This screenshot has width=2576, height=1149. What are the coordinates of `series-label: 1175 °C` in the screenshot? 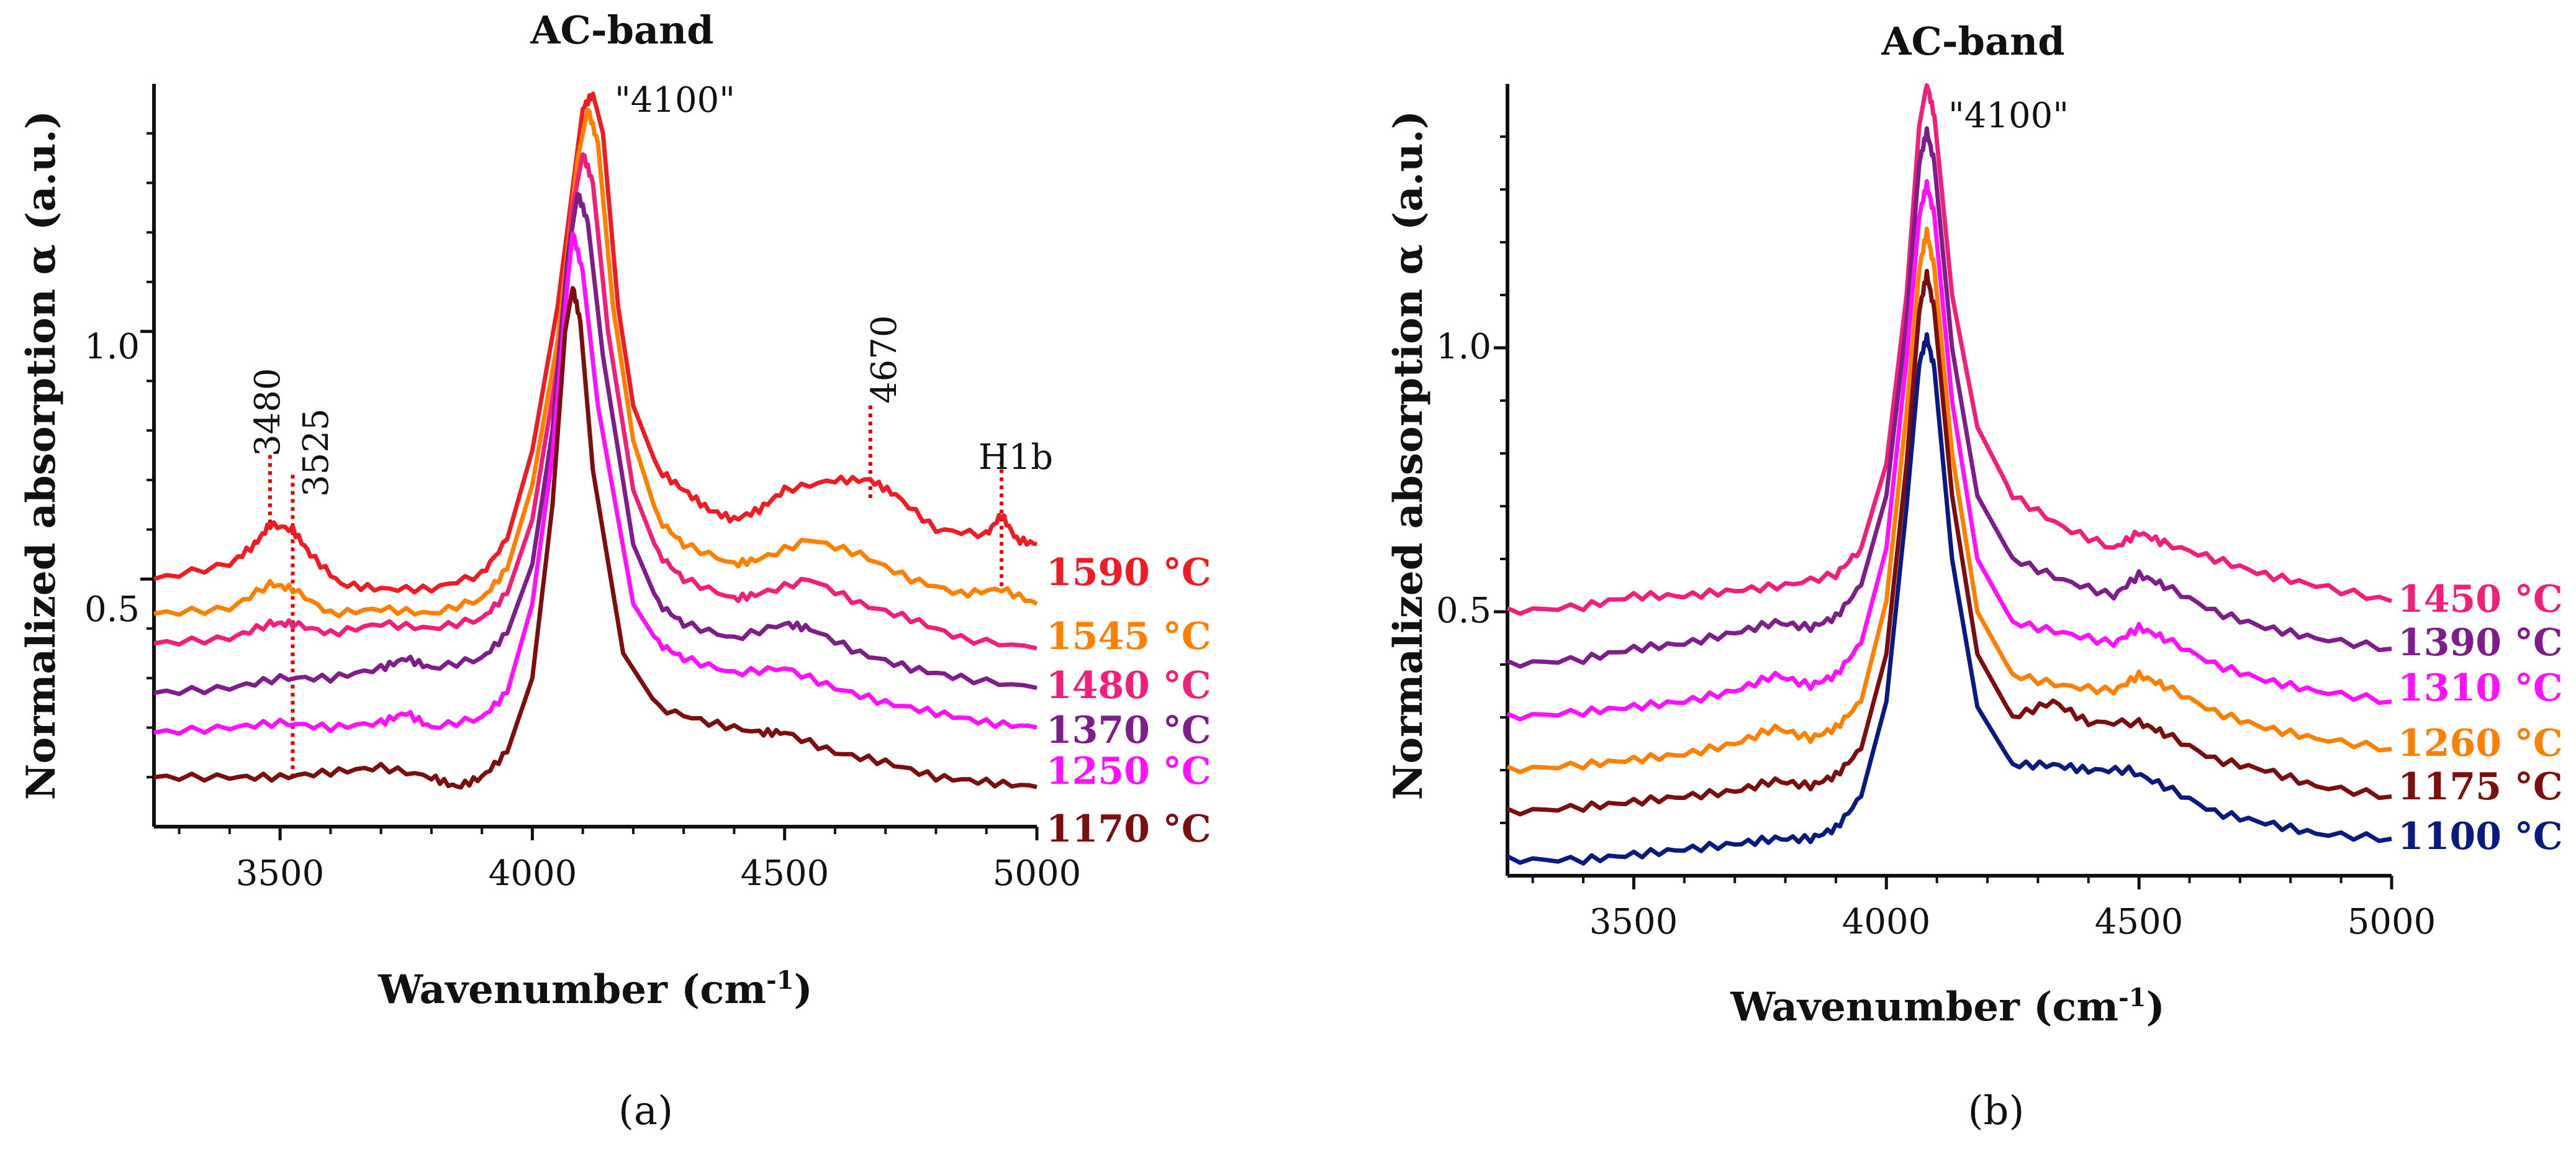 It's located at (2480, 787).